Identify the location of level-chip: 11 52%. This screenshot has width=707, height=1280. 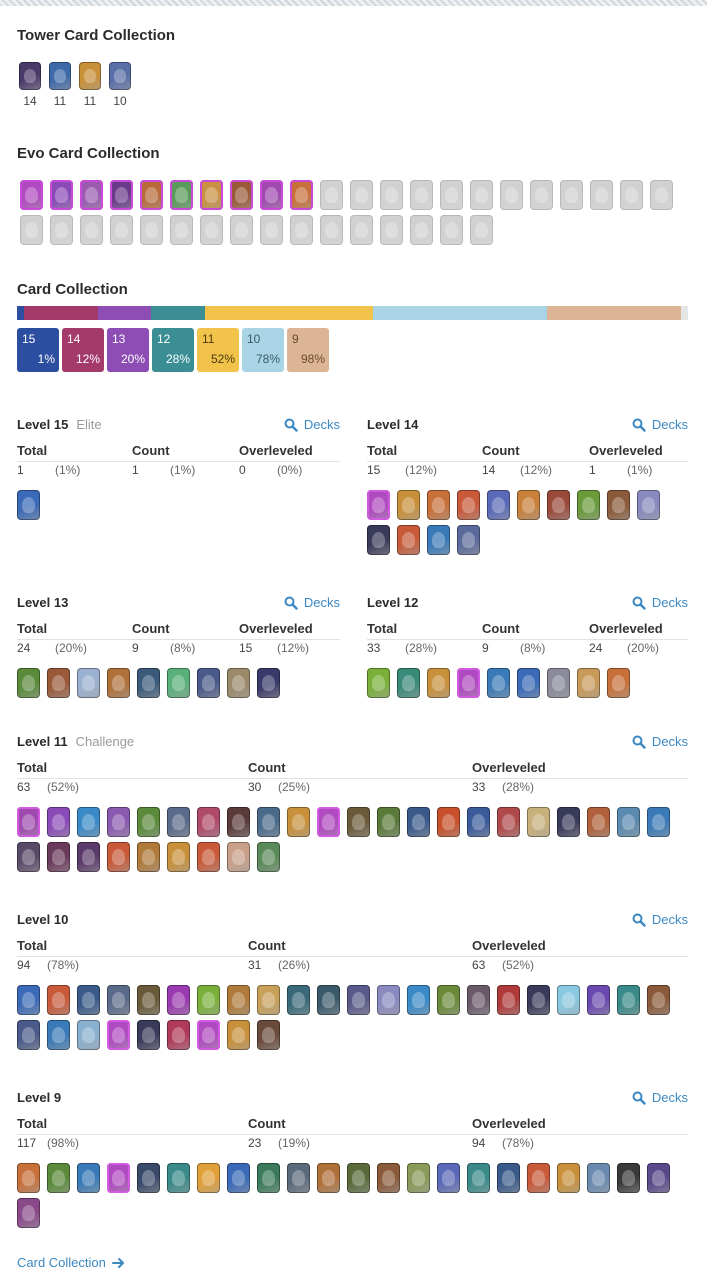
(218, 350).